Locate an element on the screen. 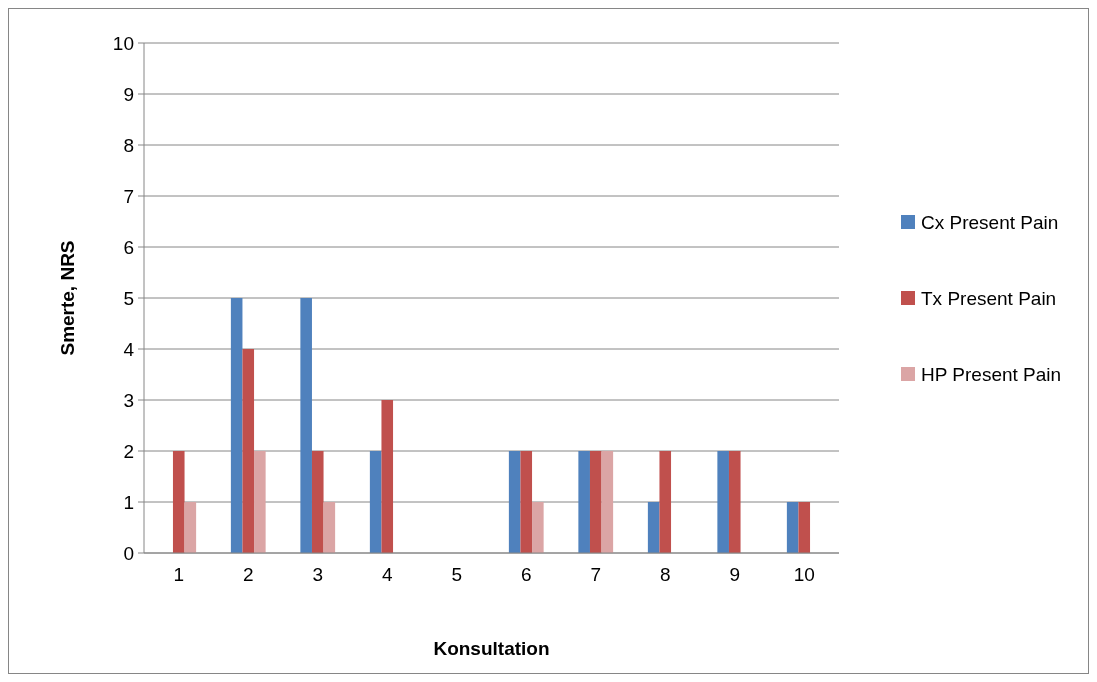 This screenshot has height=682, width=1097. x-tick-label: 5 is located at coordinates (457, 574).